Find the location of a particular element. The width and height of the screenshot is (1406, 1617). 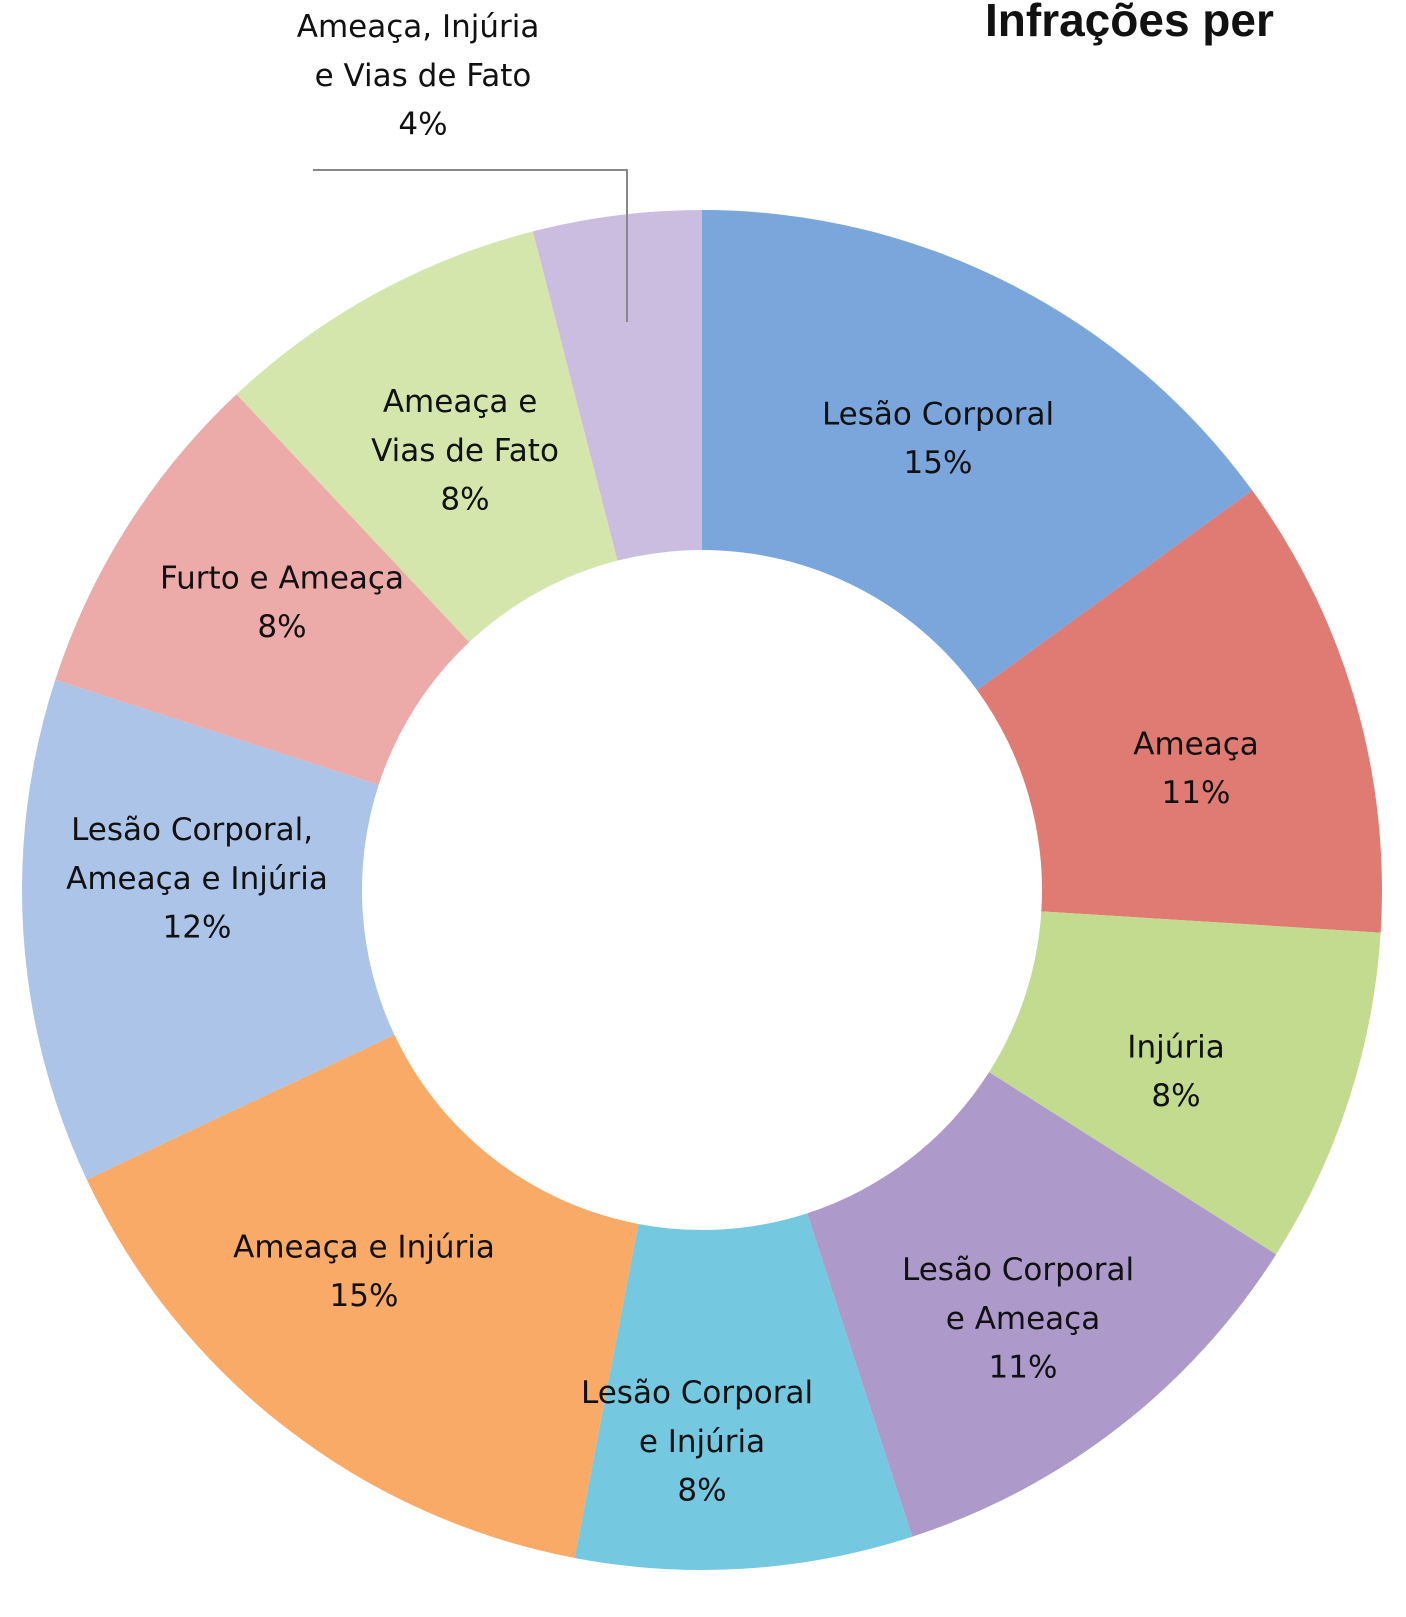

value-label: 12% is located at coordinates (197, 928).